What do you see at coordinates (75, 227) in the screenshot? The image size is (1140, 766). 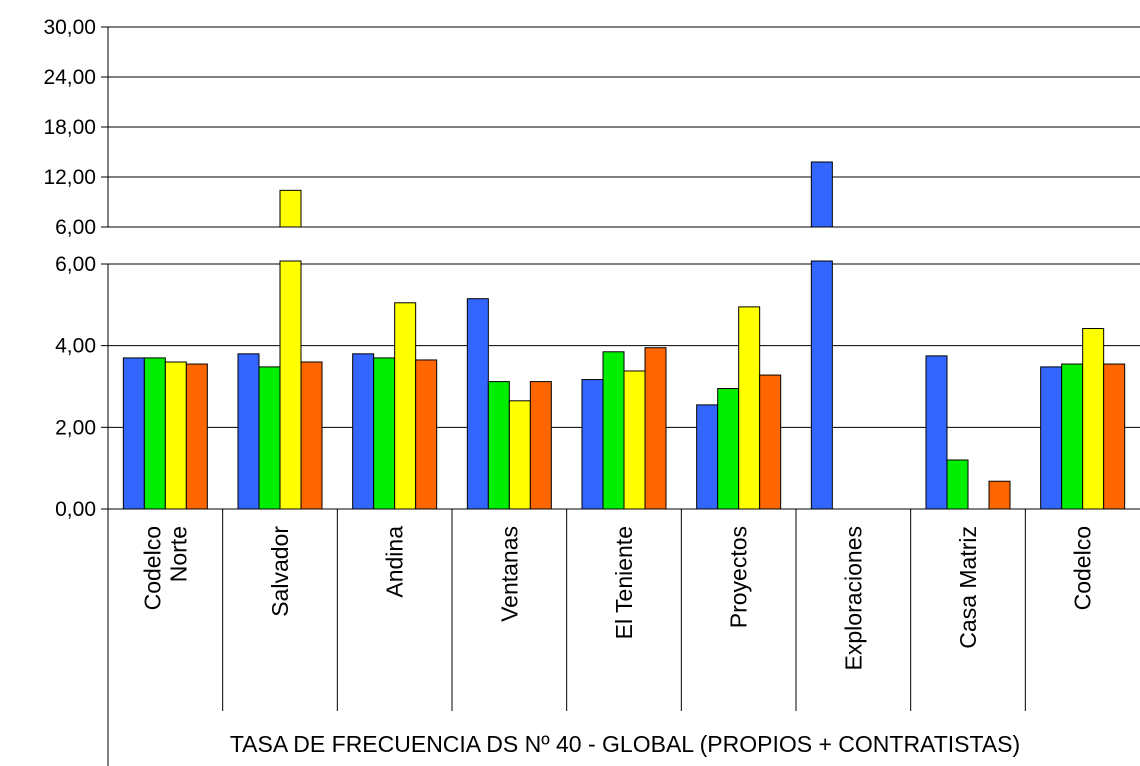 I see `y-tick-label-upper: 6,00` at bounding box center [75, 227].